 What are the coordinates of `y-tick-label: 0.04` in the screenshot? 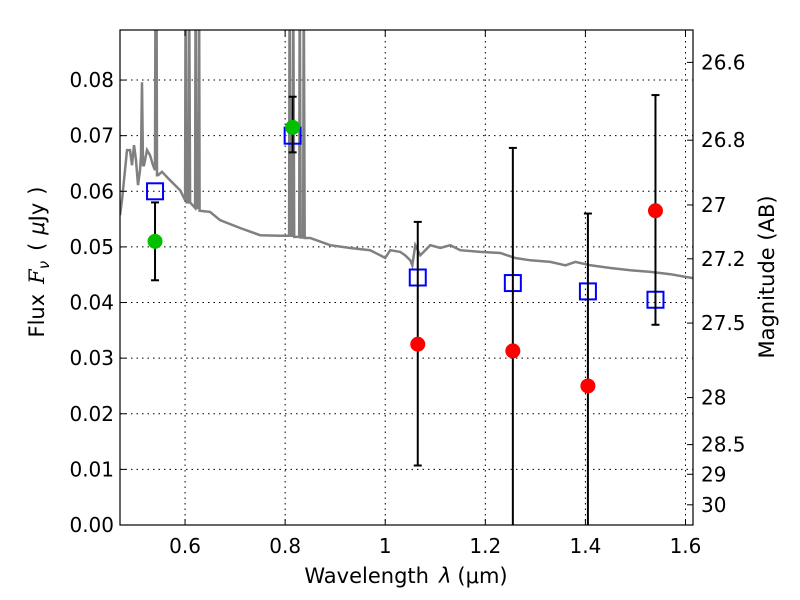 It's located at (91, 303).